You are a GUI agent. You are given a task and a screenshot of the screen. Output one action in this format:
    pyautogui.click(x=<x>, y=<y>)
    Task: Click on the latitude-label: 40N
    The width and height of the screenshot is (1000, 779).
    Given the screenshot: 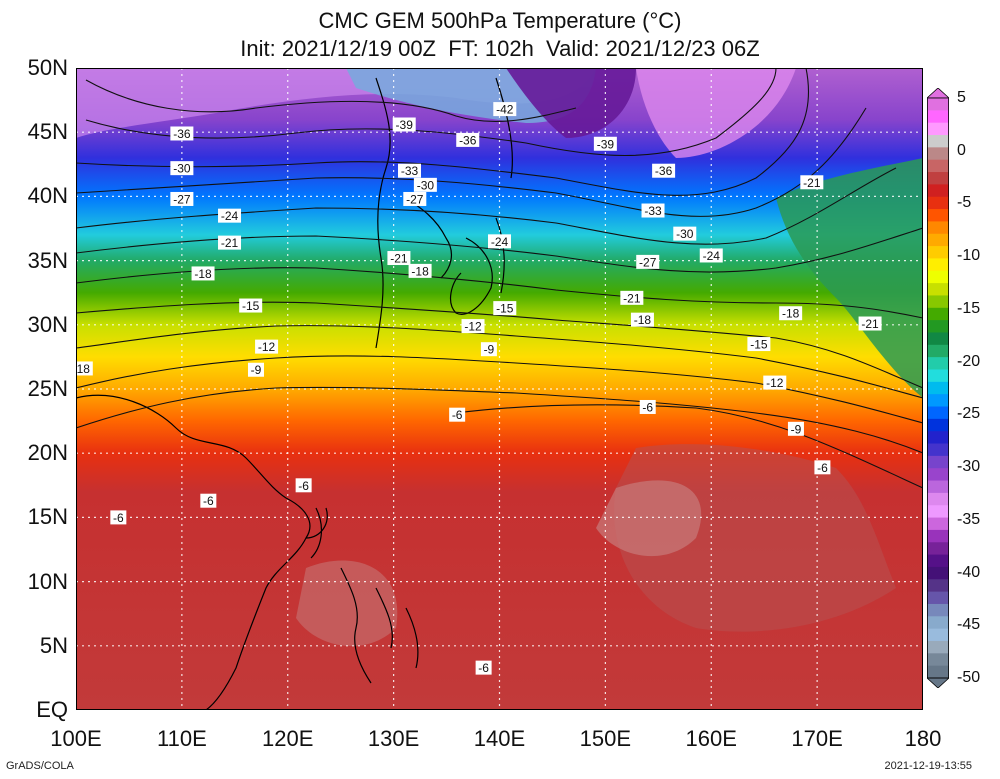 What is the action you would take?
    pyautogui.click(x=47, y=196)
    